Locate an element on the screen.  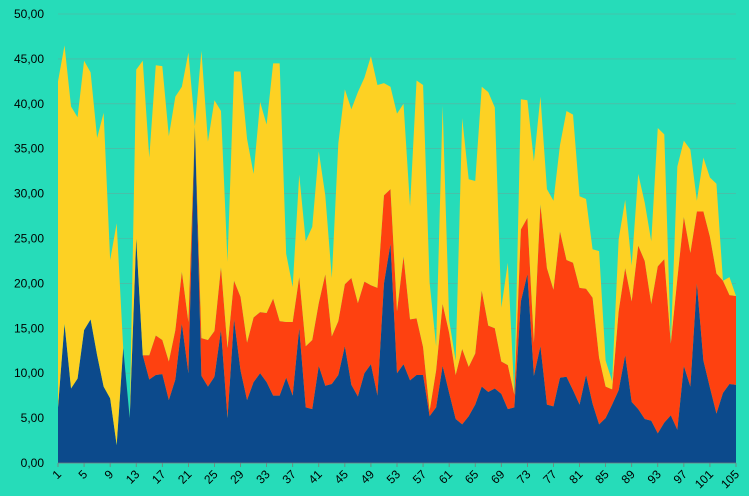
y-tick-label: 45,00 is located at coordinates (29, 59).